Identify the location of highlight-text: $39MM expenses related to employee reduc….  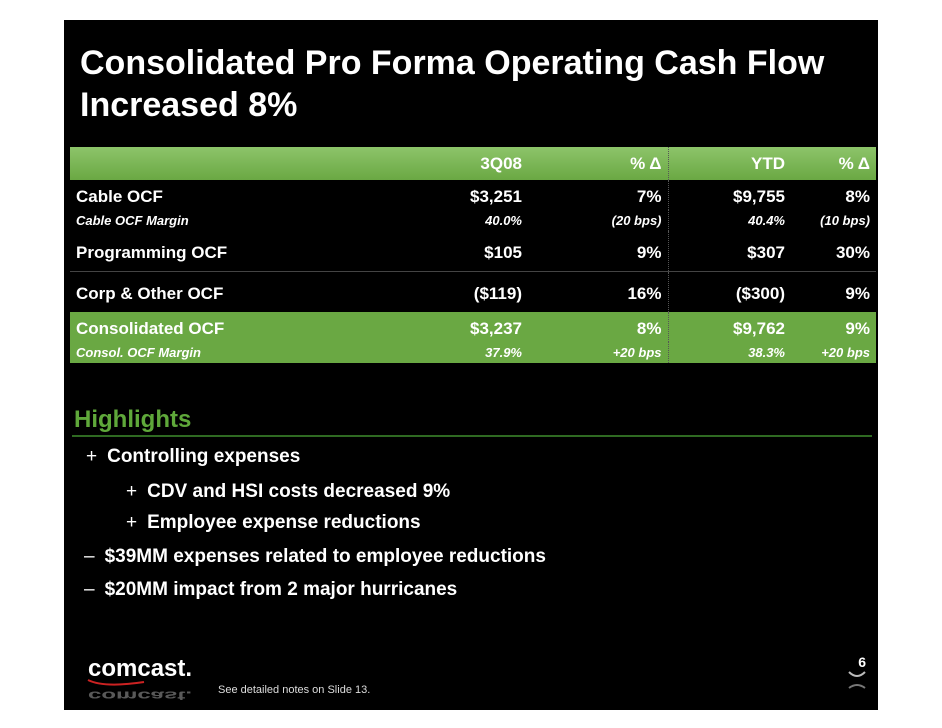
(325, 556).